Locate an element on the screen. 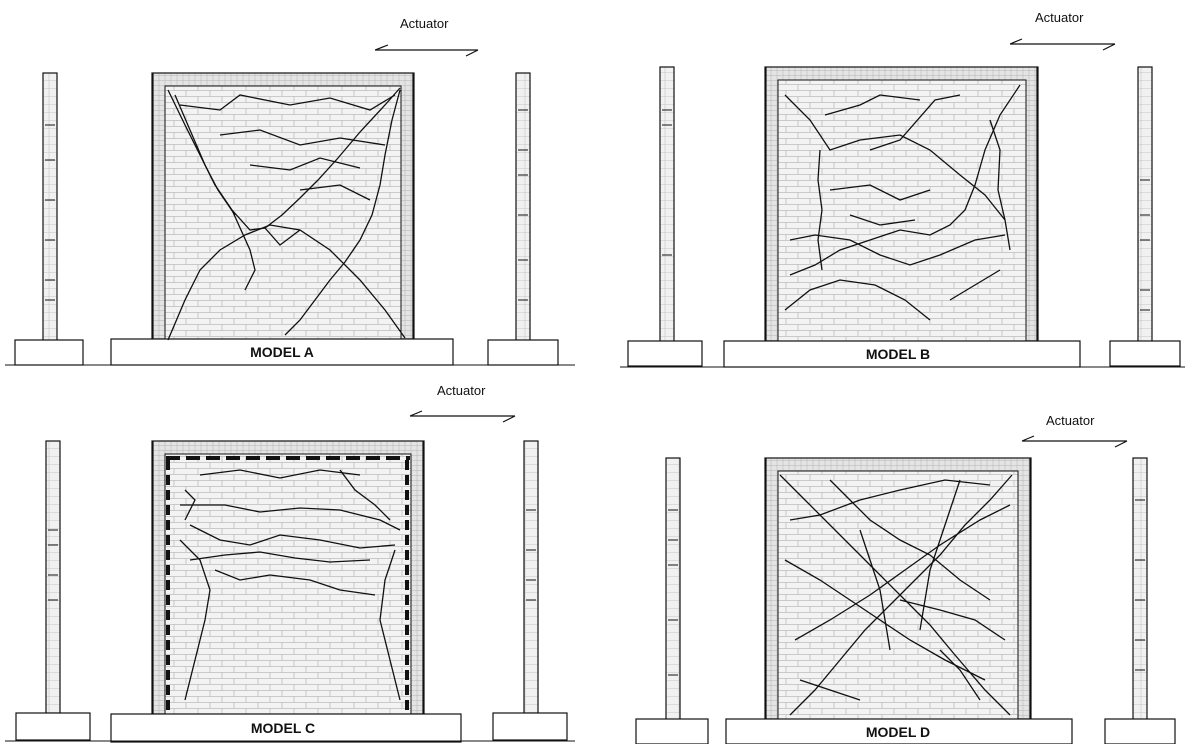 The image size is (1189, 744). panel-title: MODEL D is located at coordinates (898, 732).